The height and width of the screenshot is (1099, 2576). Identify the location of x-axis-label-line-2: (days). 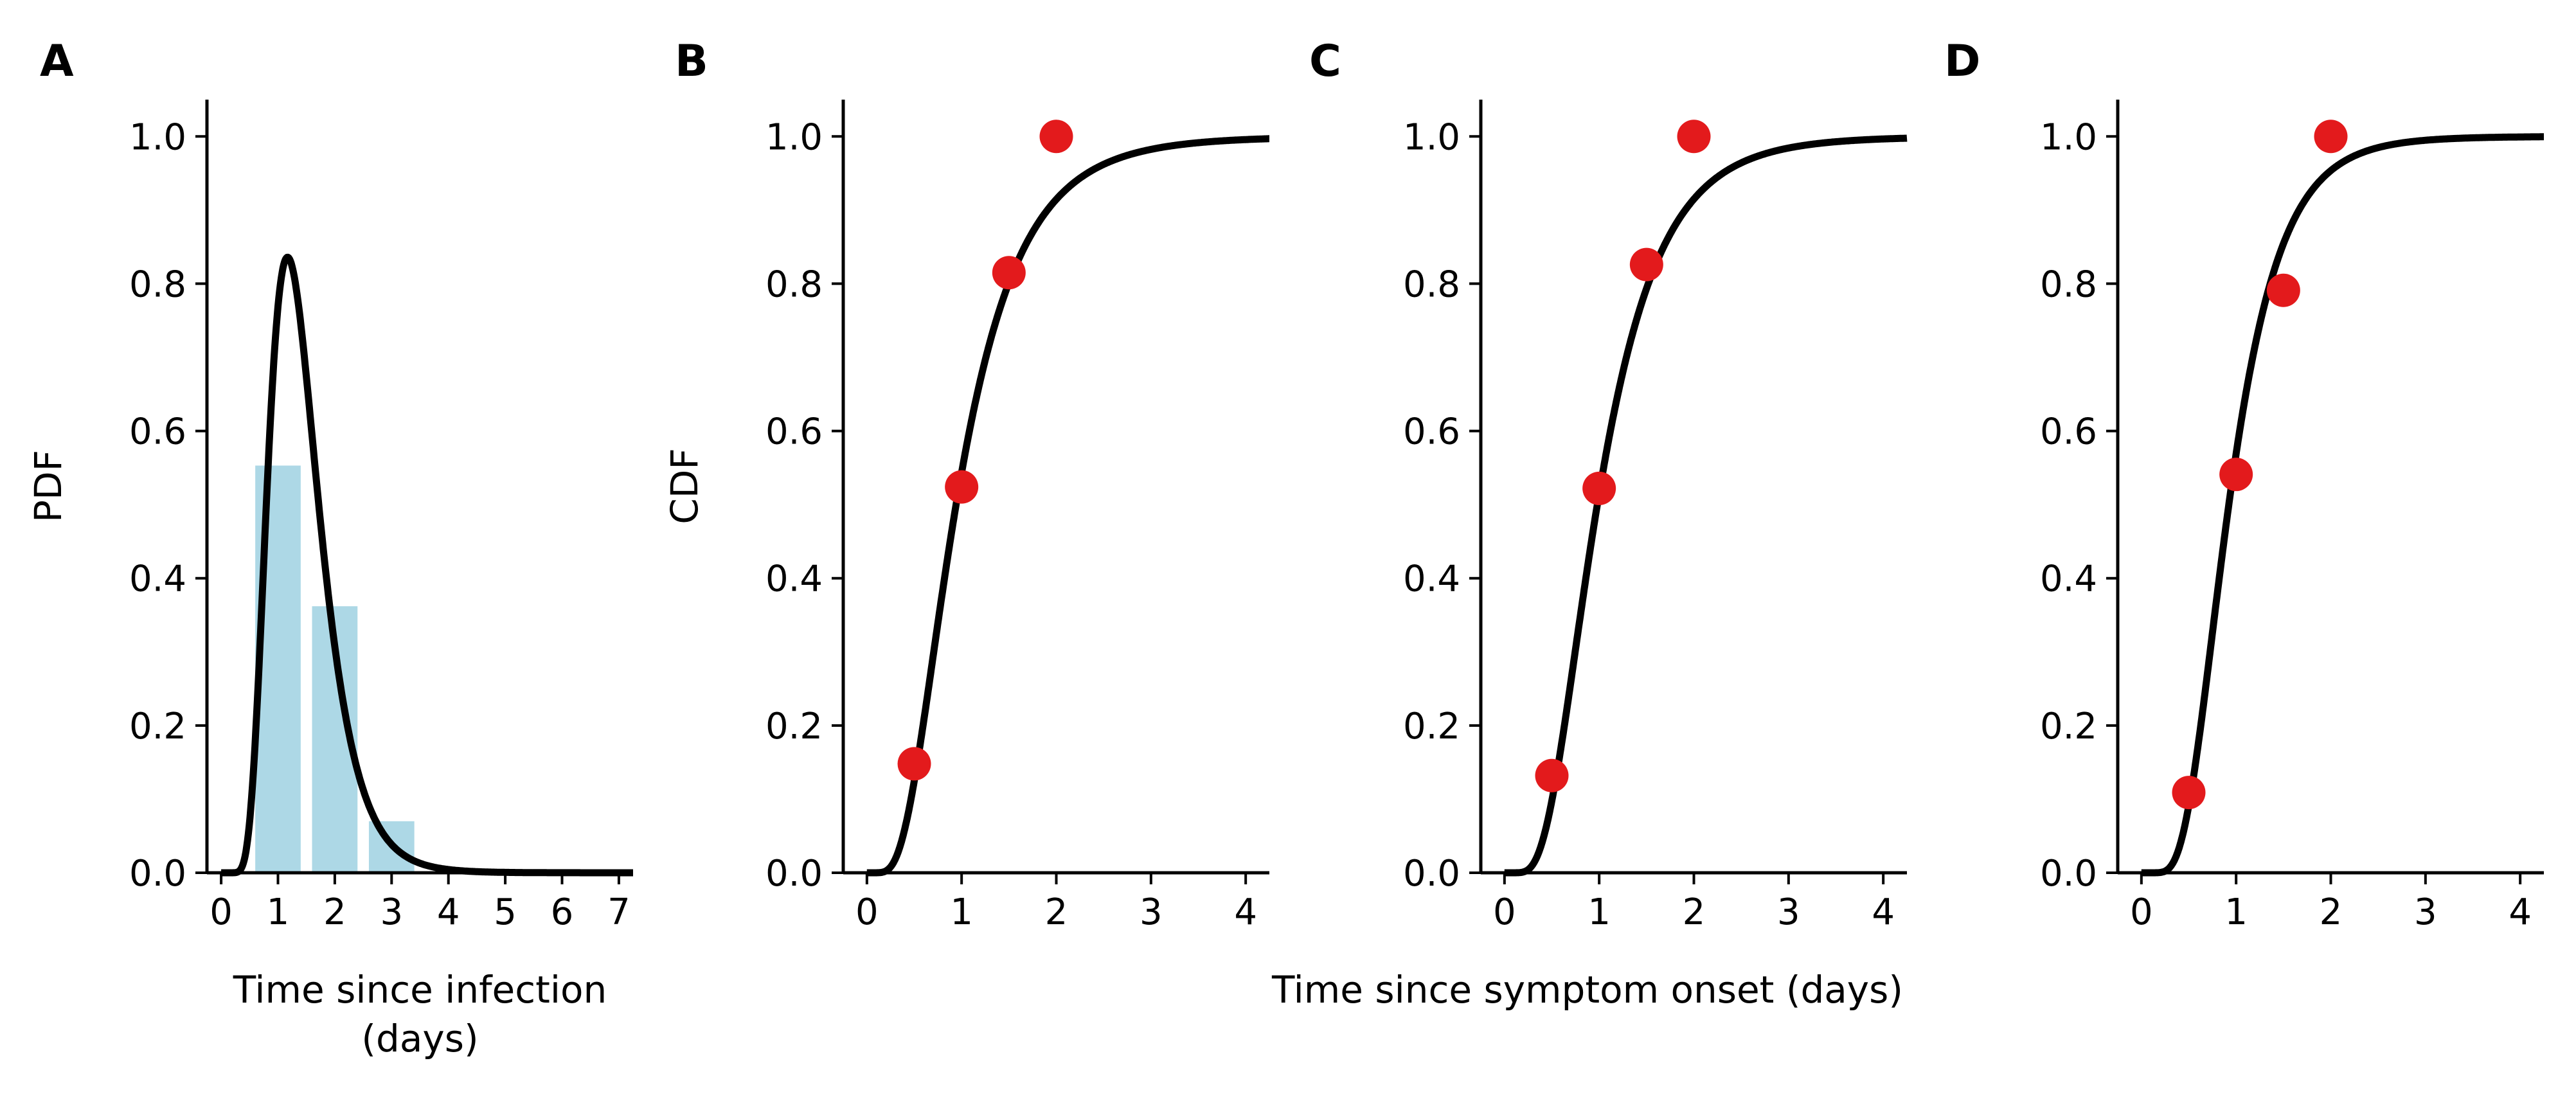
(419, 1038).